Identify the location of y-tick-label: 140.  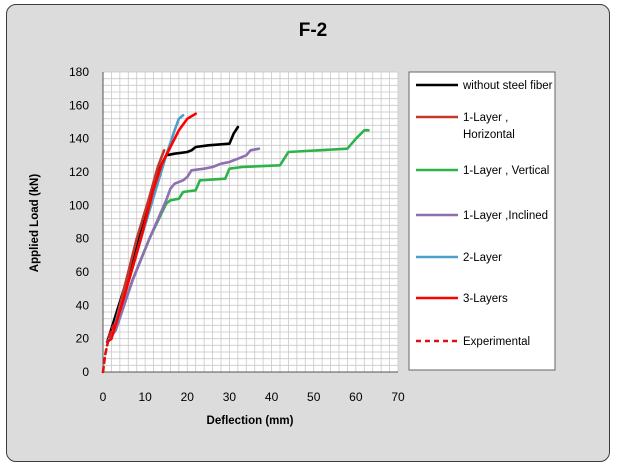
(79, 139).